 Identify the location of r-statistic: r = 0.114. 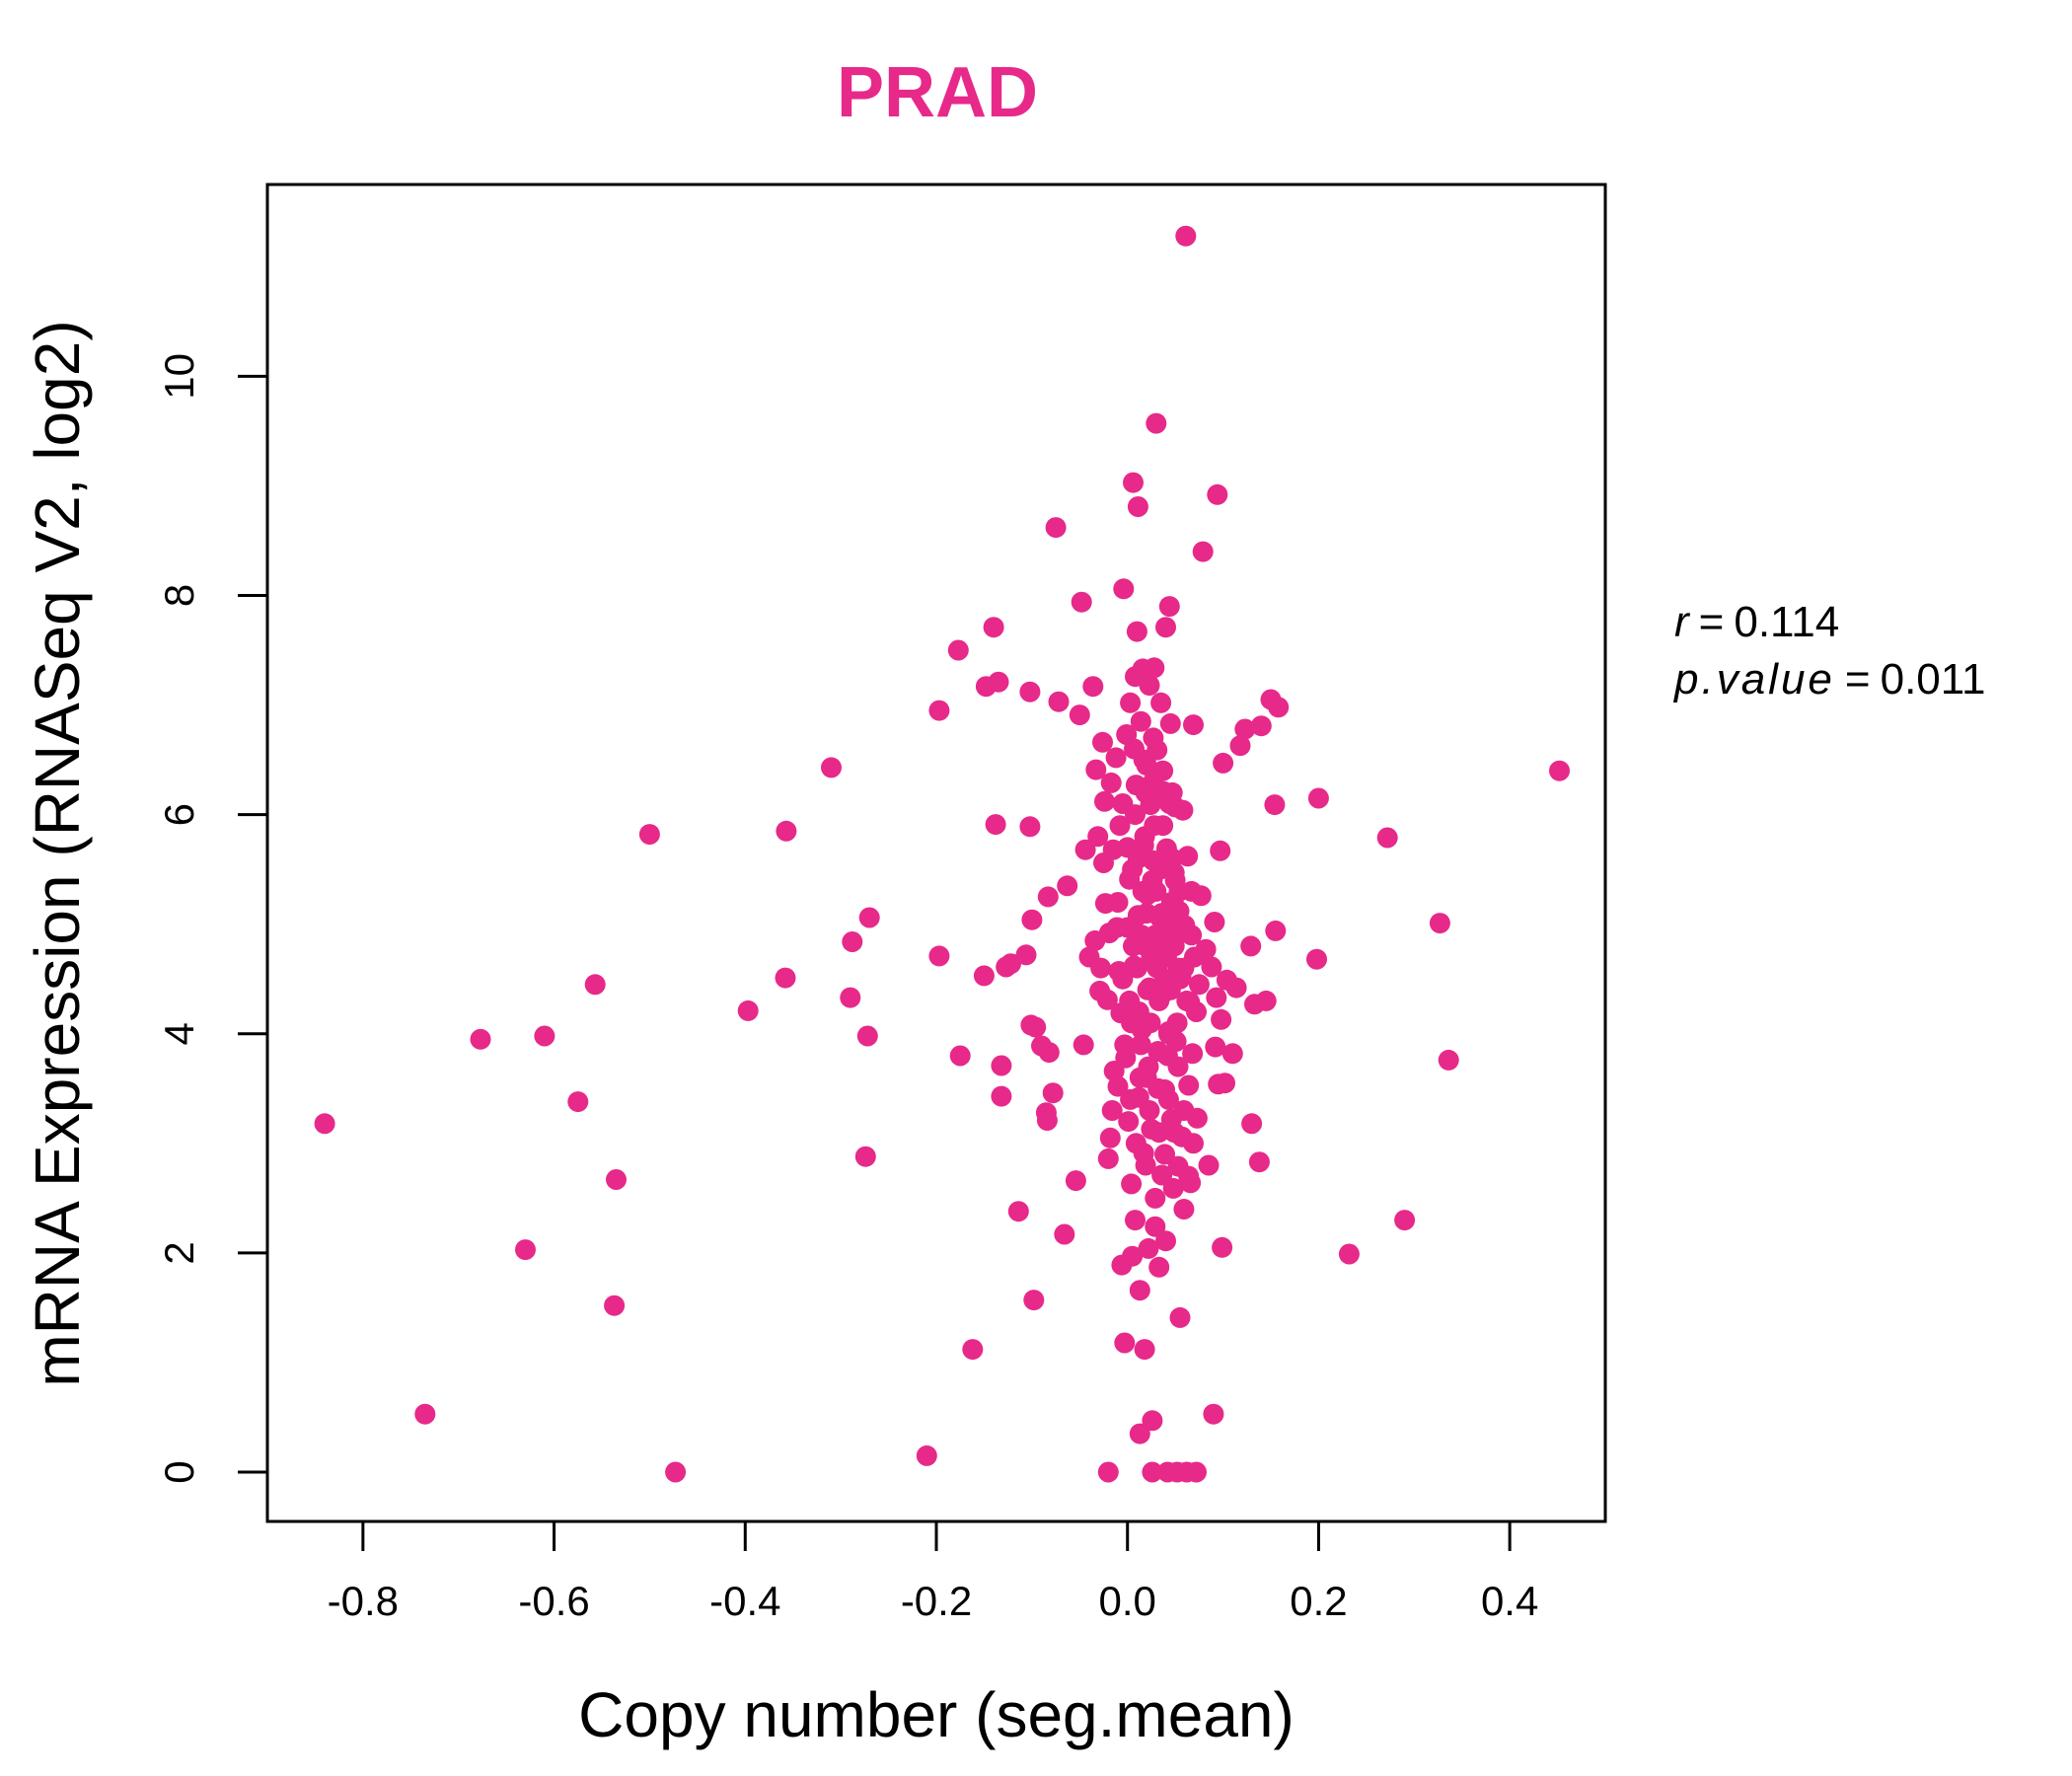
(1757, 622).